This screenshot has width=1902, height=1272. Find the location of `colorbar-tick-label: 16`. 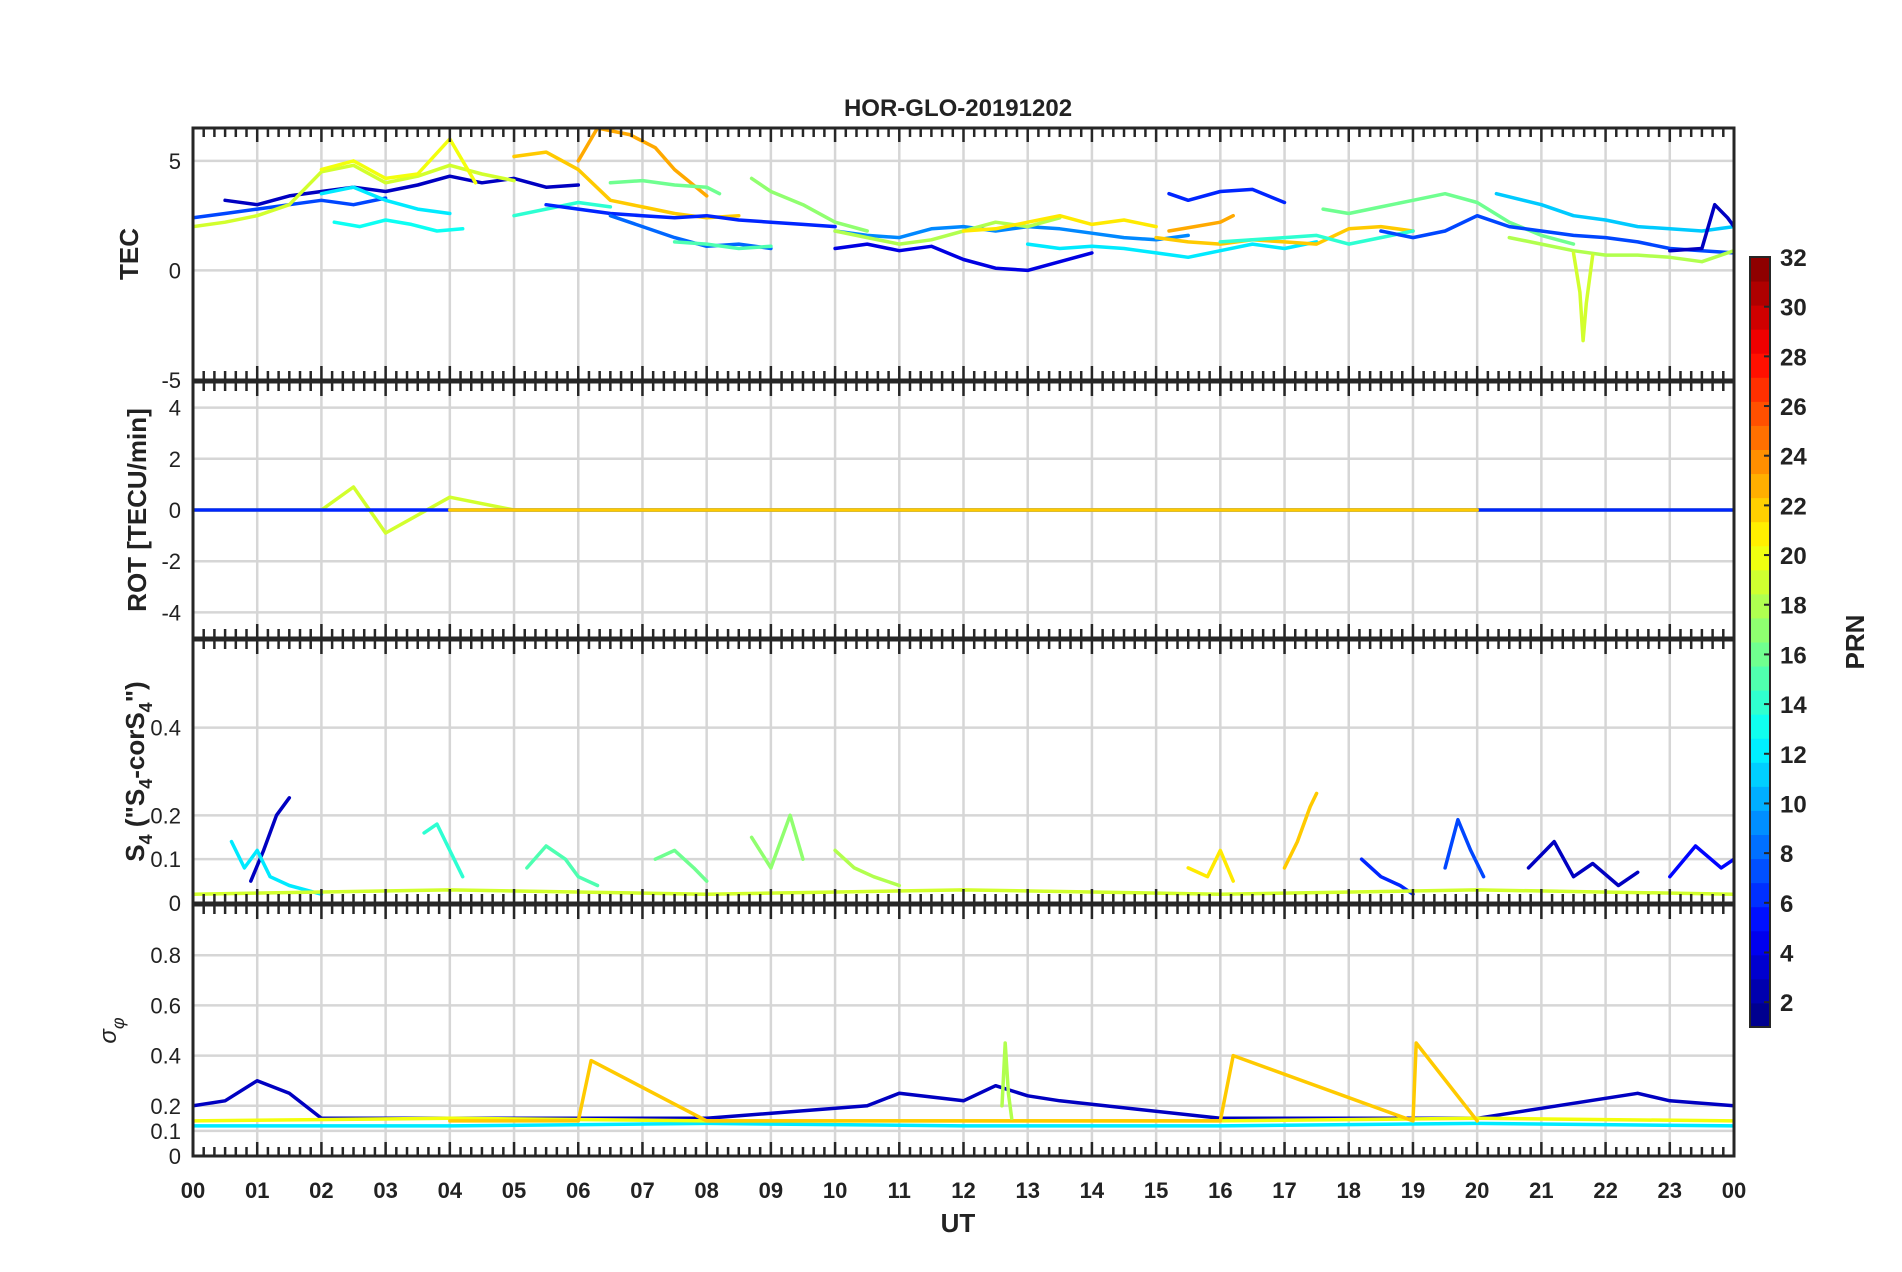

colorbar-tick-label: 16 is located at coordinates (1793, 655).